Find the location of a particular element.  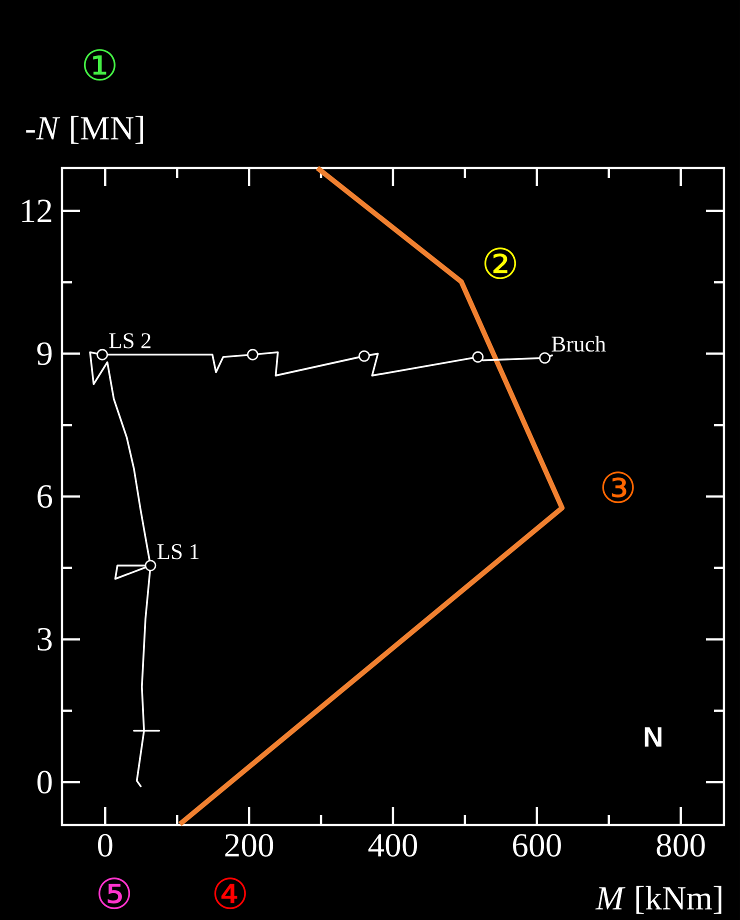

annotation: Bruch is located at coordinates (579, 344).